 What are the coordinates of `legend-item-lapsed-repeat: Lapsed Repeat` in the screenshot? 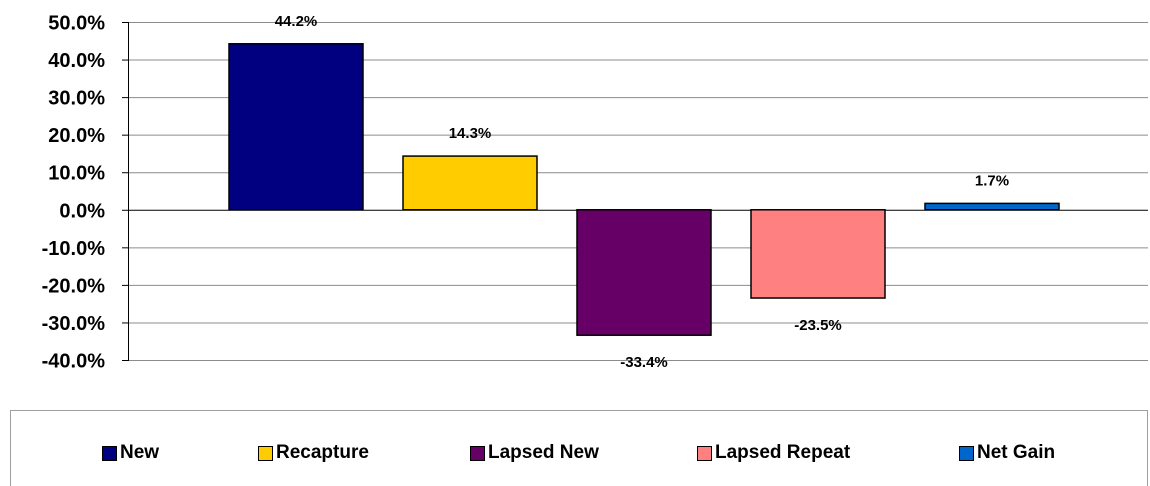 It's located at (773, 453).